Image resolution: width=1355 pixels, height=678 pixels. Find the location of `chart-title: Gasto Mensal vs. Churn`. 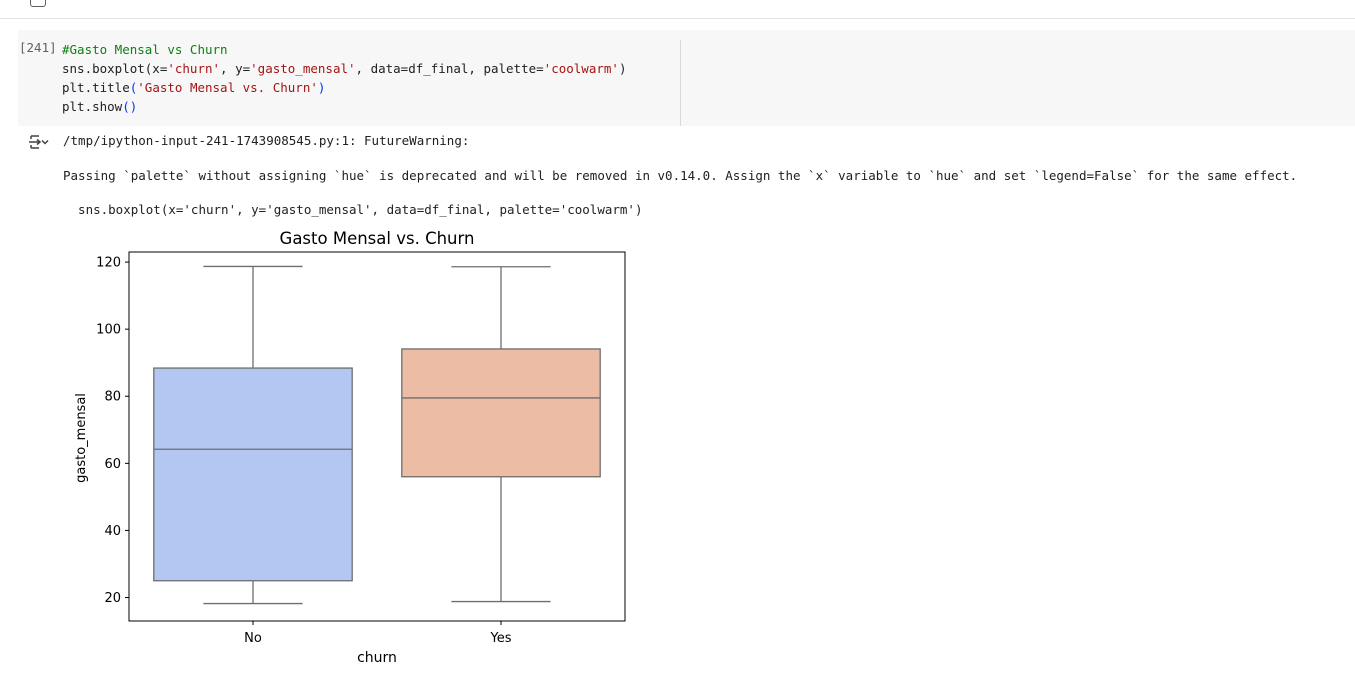

chart-title: Gasto Mensal vs. Churn is located at coordinates (377, 238).